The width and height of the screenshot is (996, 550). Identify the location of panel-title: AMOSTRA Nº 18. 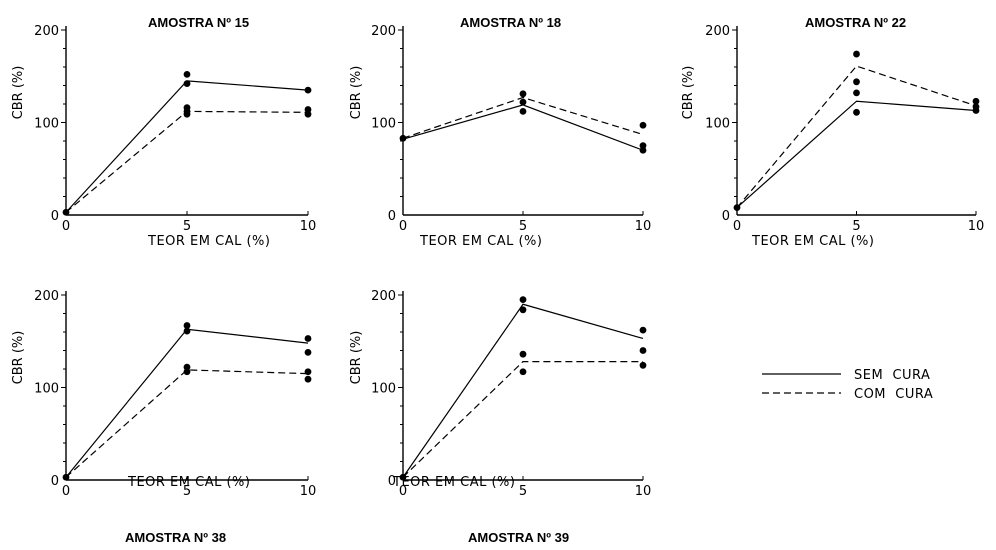
(510, 22).